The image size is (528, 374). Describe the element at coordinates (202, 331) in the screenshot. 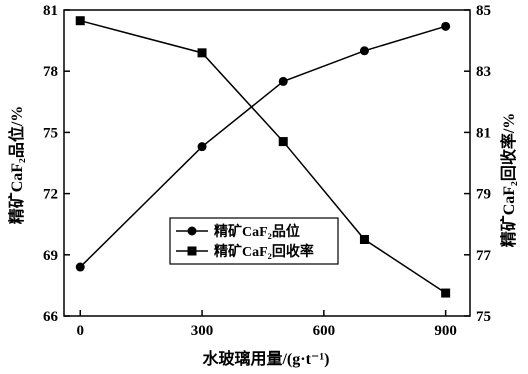

I see `x-tick-label: 300` at that location.